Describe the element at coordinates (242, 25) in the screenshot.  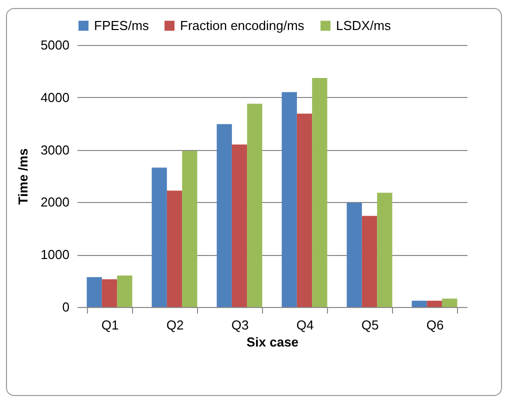
I see `legend-label: Fraction encoding/ms` at that location.